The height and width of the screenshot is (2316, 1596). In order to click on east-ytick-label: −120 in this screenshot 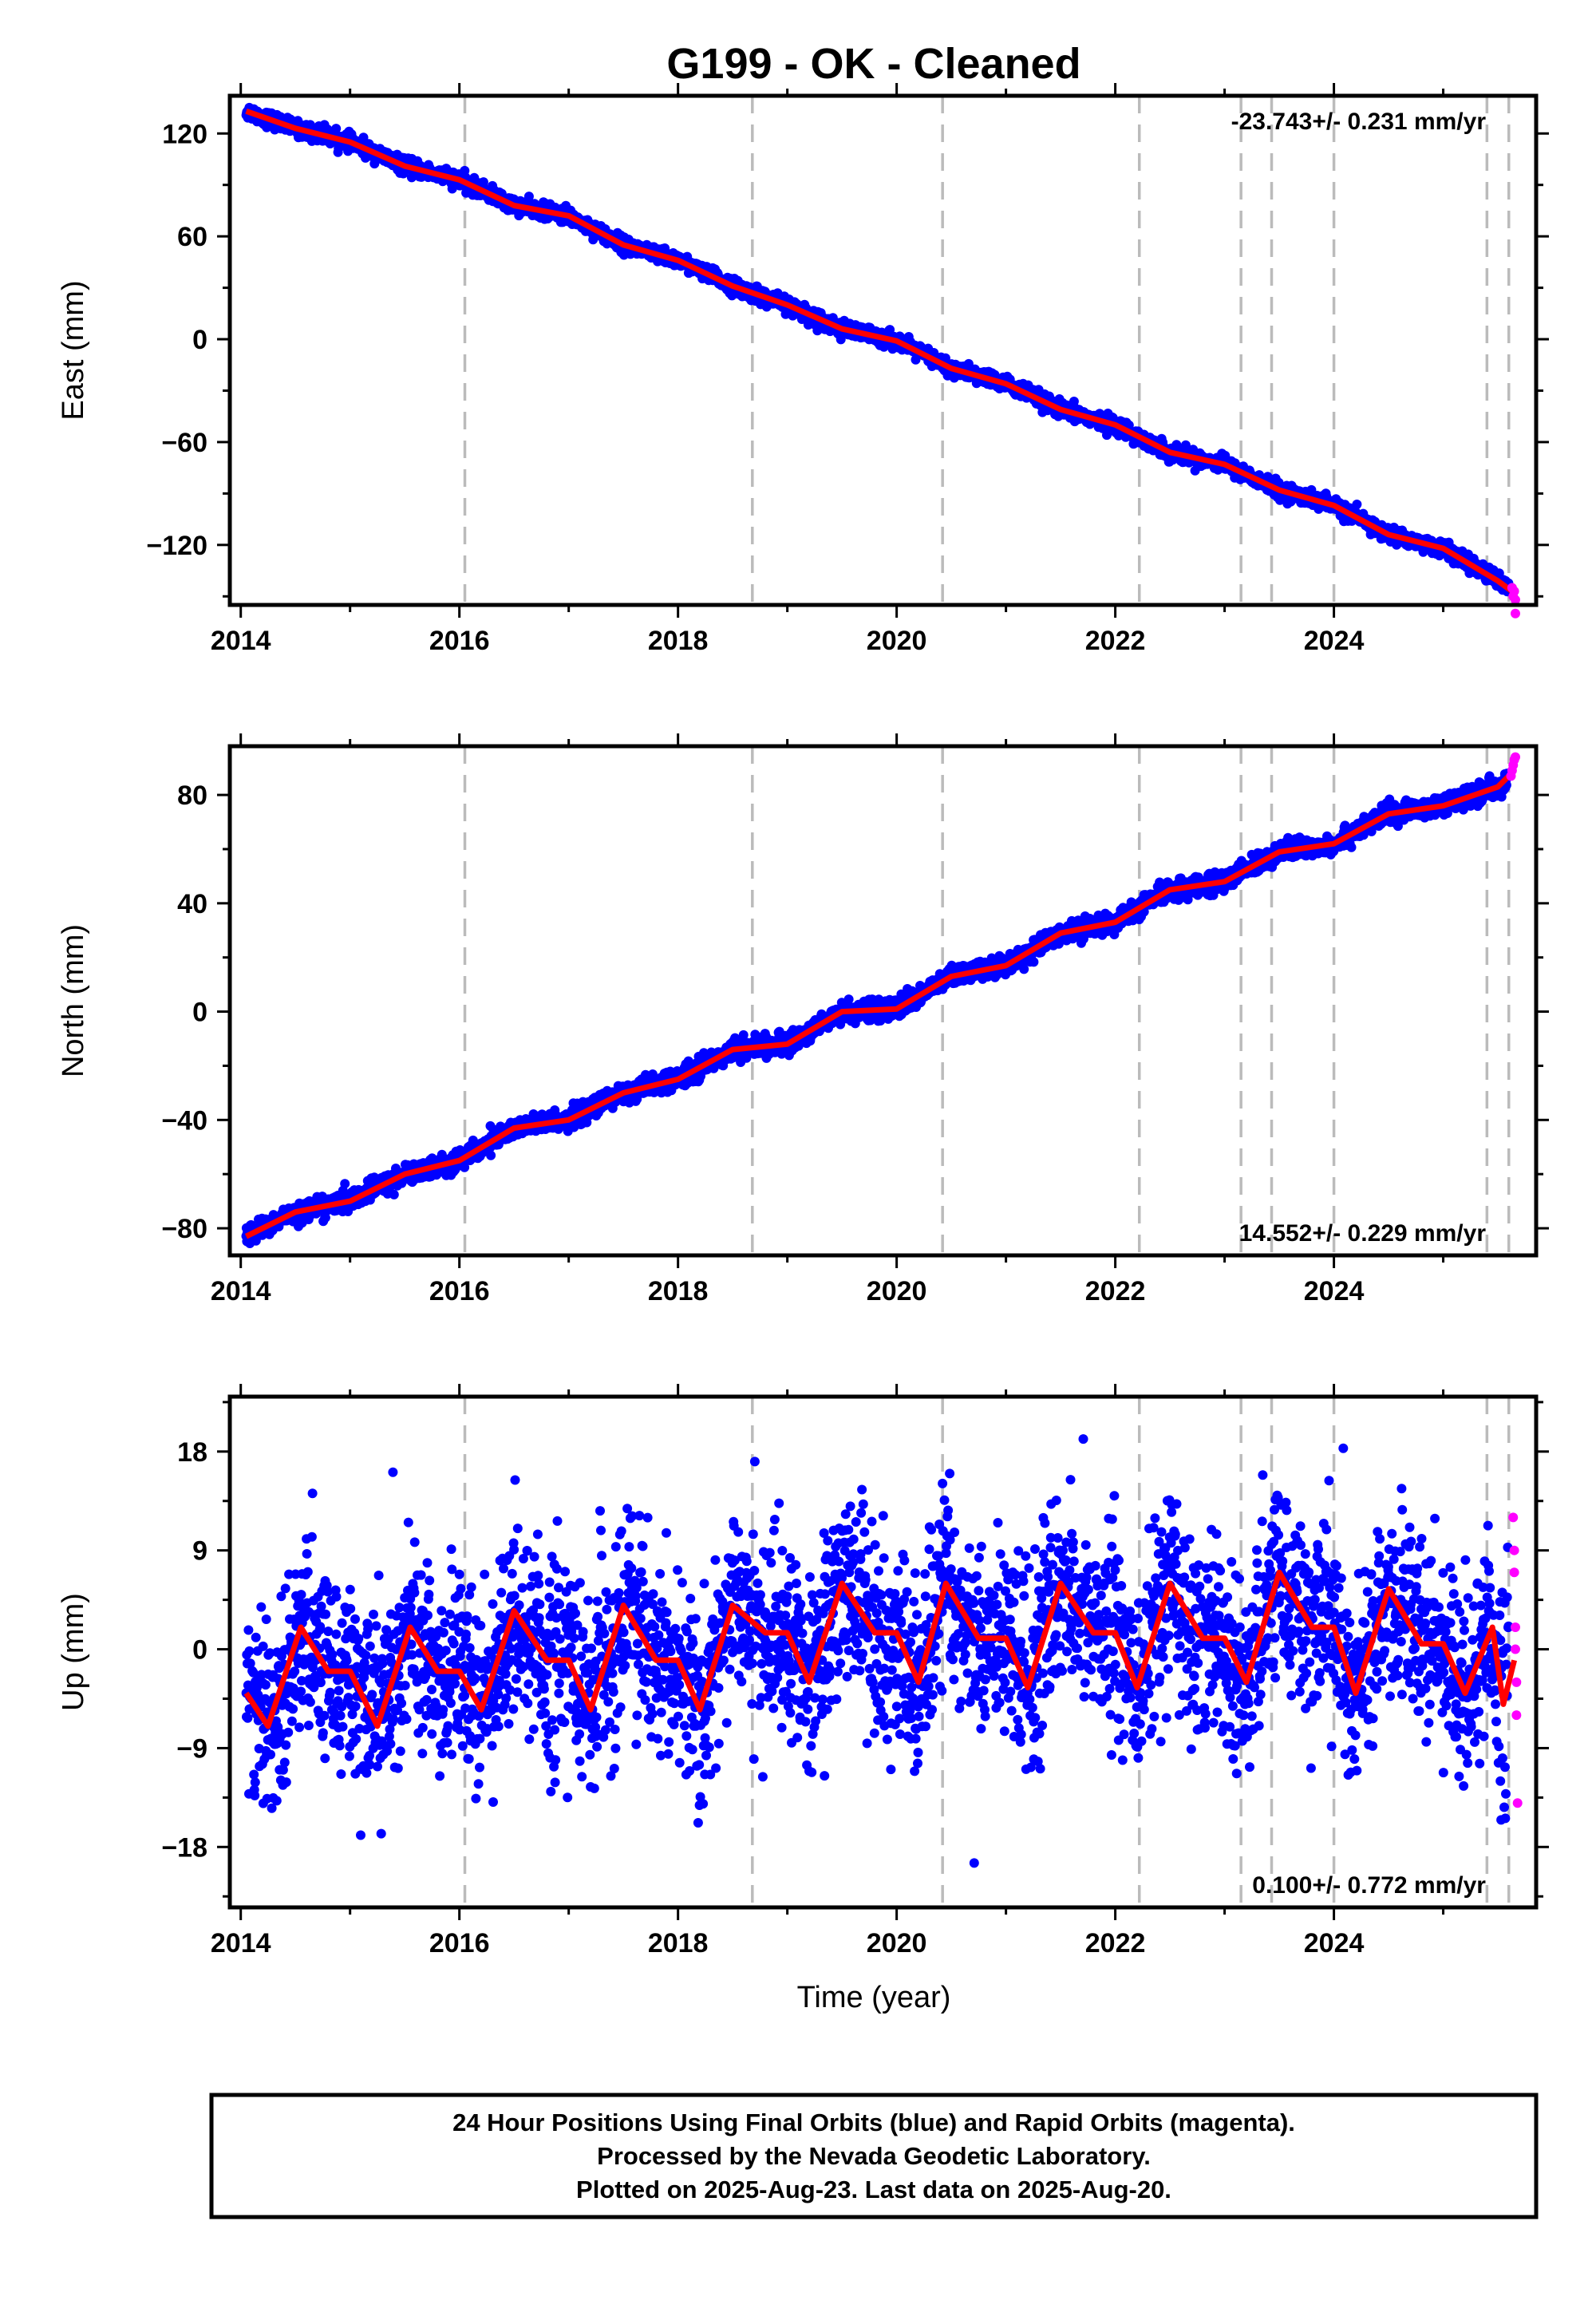, I will do `click(176, 546)`.